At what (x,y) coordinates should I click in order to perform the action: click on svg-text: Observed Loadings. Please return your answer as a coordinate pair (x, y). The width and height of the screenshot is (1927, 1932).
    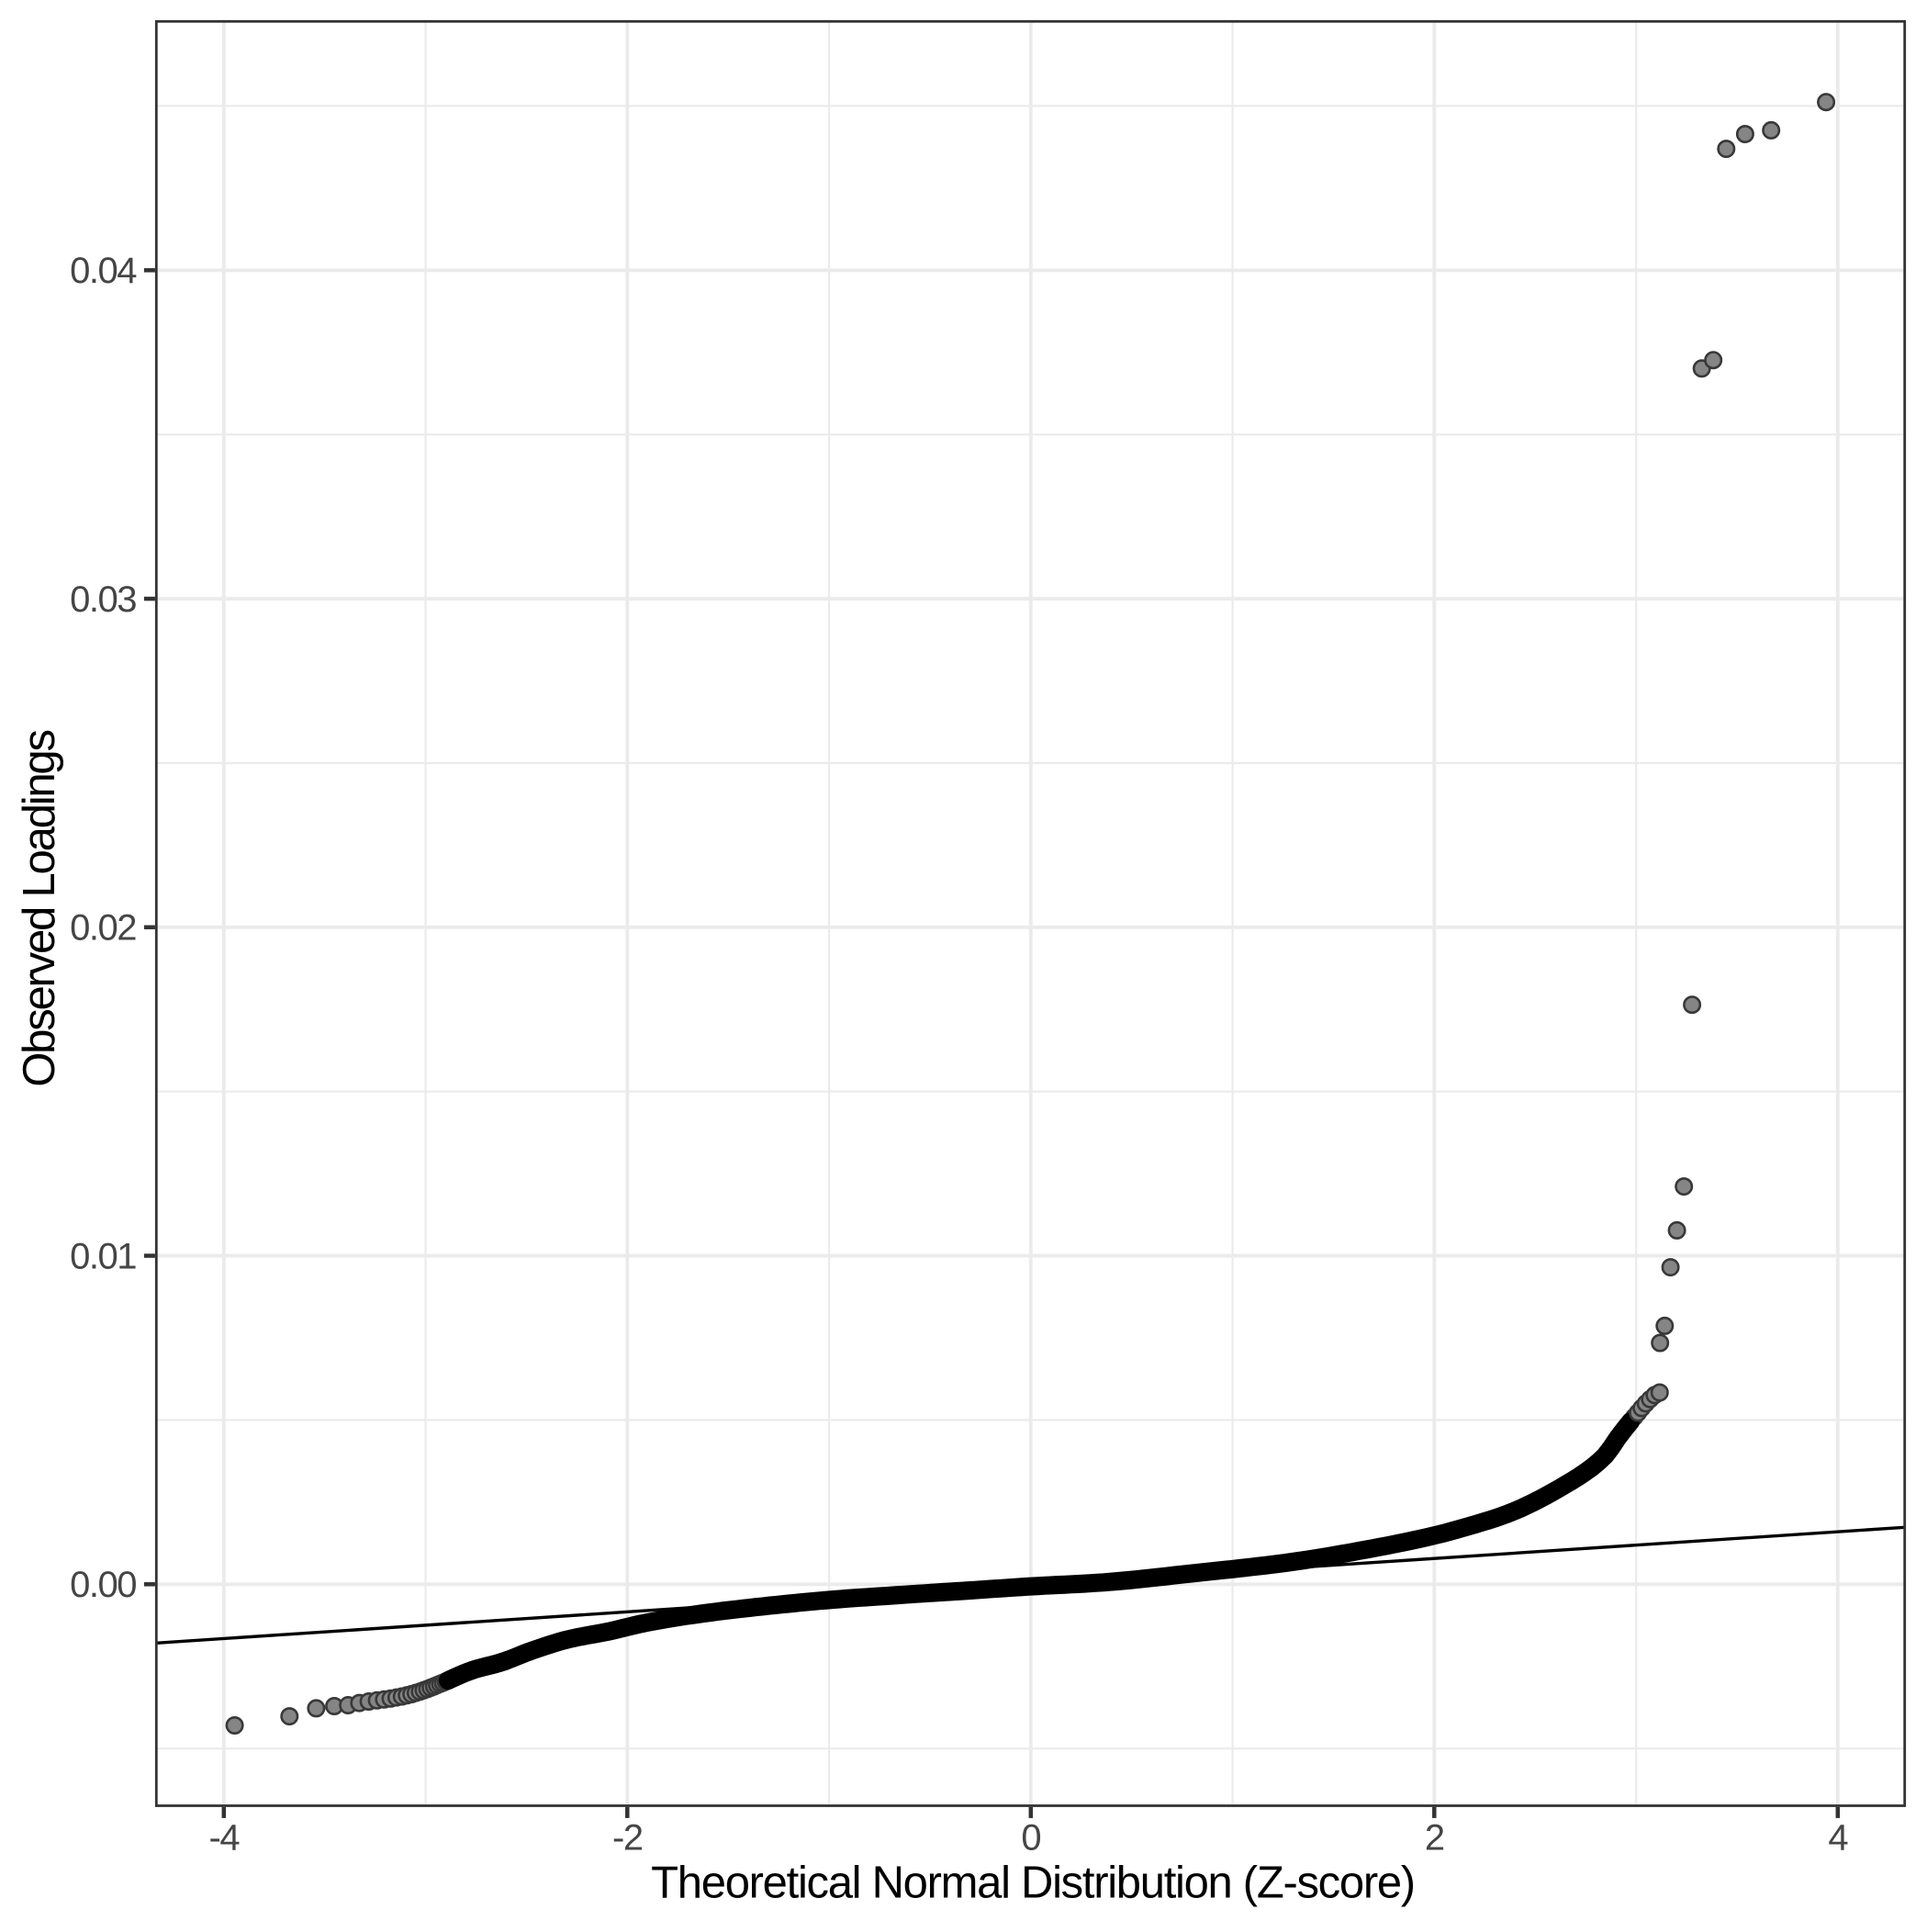
    Looking at the image, I should click on (39, 909).